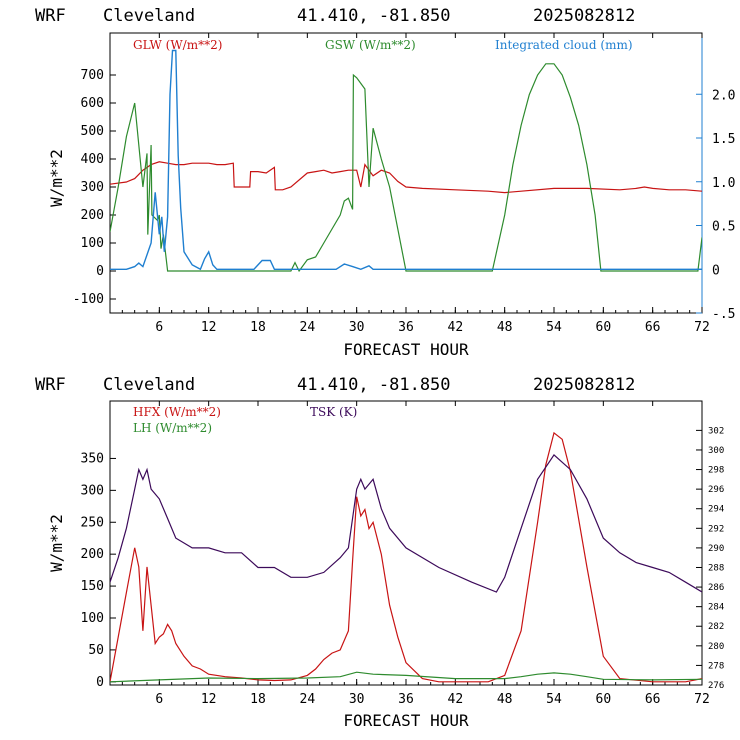 The width and height of the screenshot is (740, 740). Describe the element at coordinates (716, 568) in the screenshot. I see `y2-tick-label: 288` at that location.